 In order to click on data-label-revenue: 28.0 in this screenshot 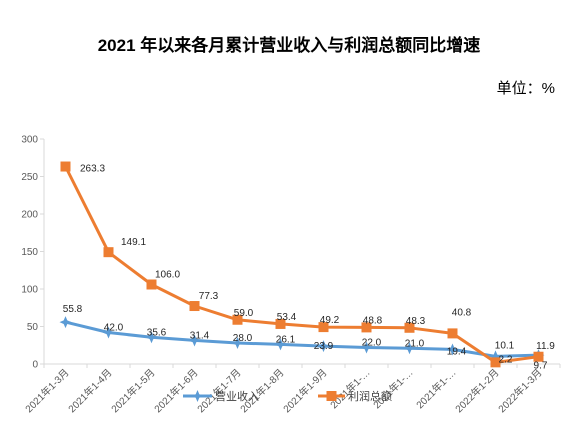, I will do `click(243, 338)`.